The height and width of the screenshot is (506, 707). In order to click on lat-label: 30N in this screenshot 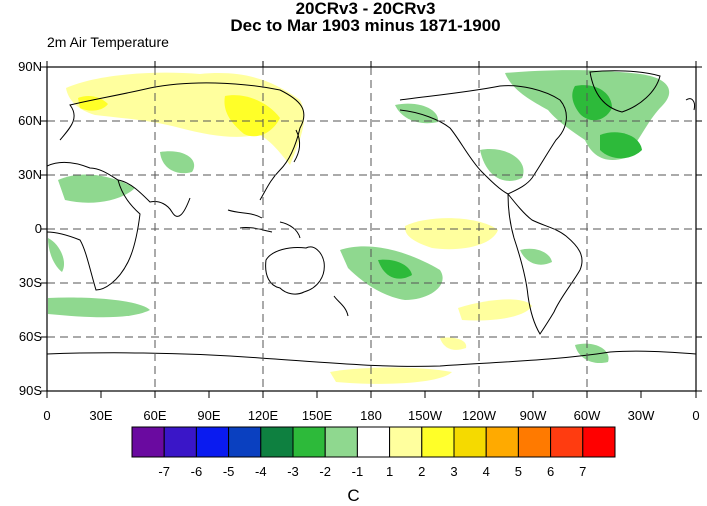, I will do `click(30, 174)`.